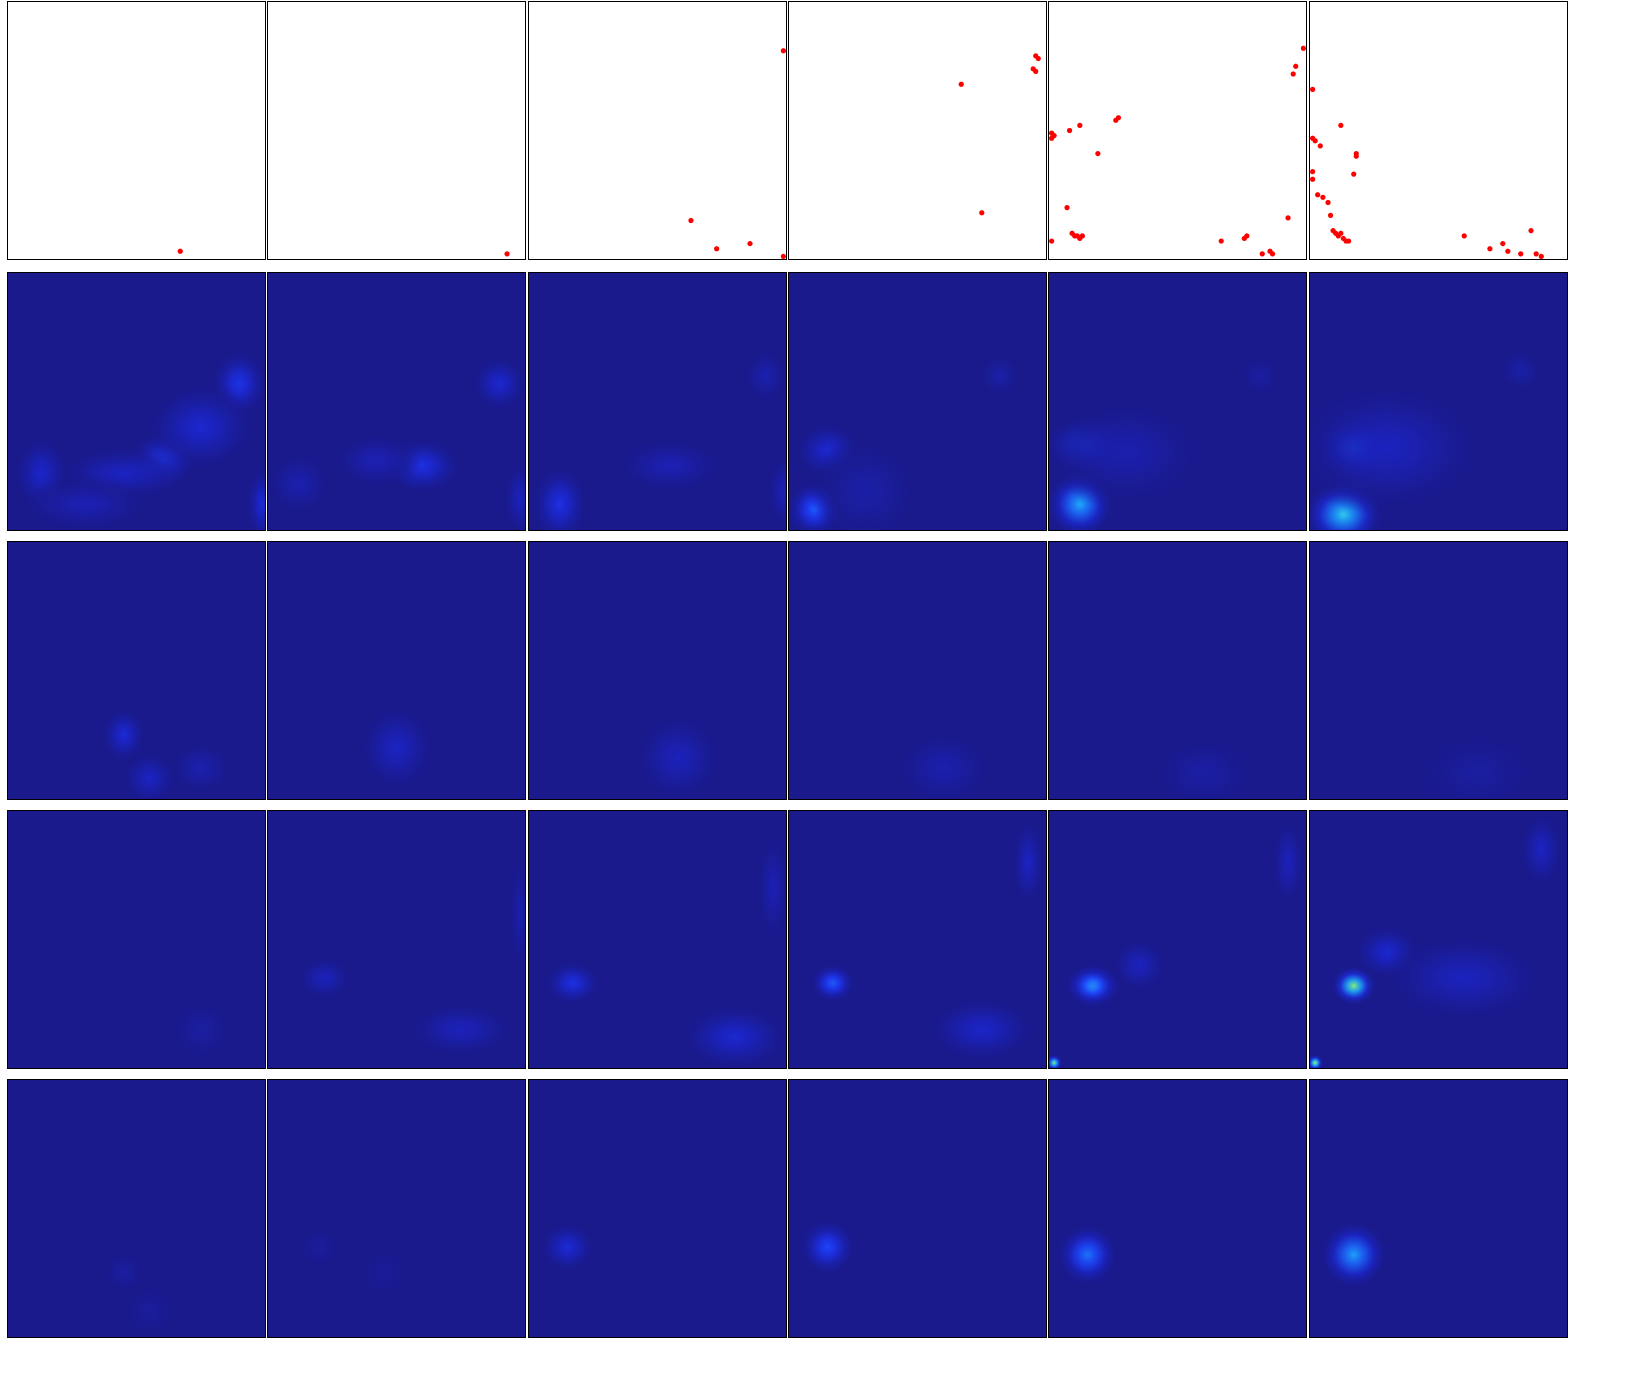 The image size is (1628, 1394). What do you see at coordinates (136, 670) in the screenshot?
I see `panel-r3-c1` at bounding box center [136, 670].